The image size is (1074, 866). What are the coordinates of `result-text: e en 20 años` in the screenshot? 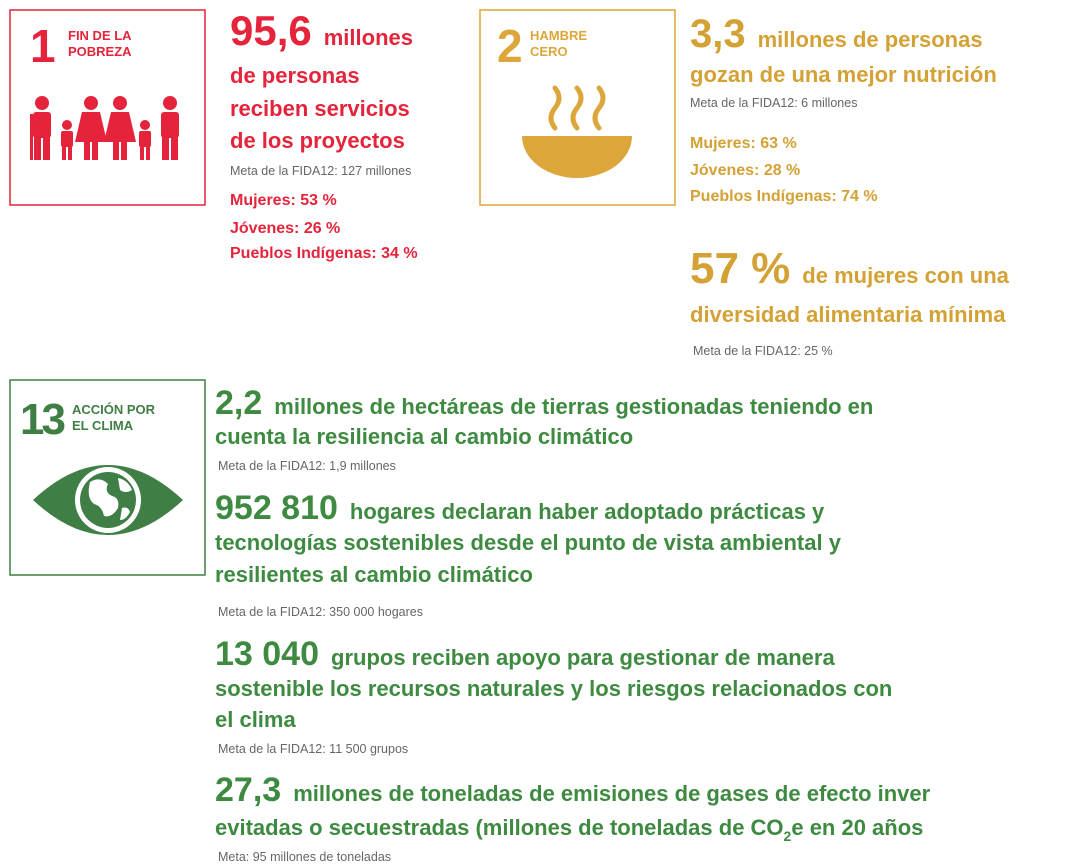 It's located at (857, 827).